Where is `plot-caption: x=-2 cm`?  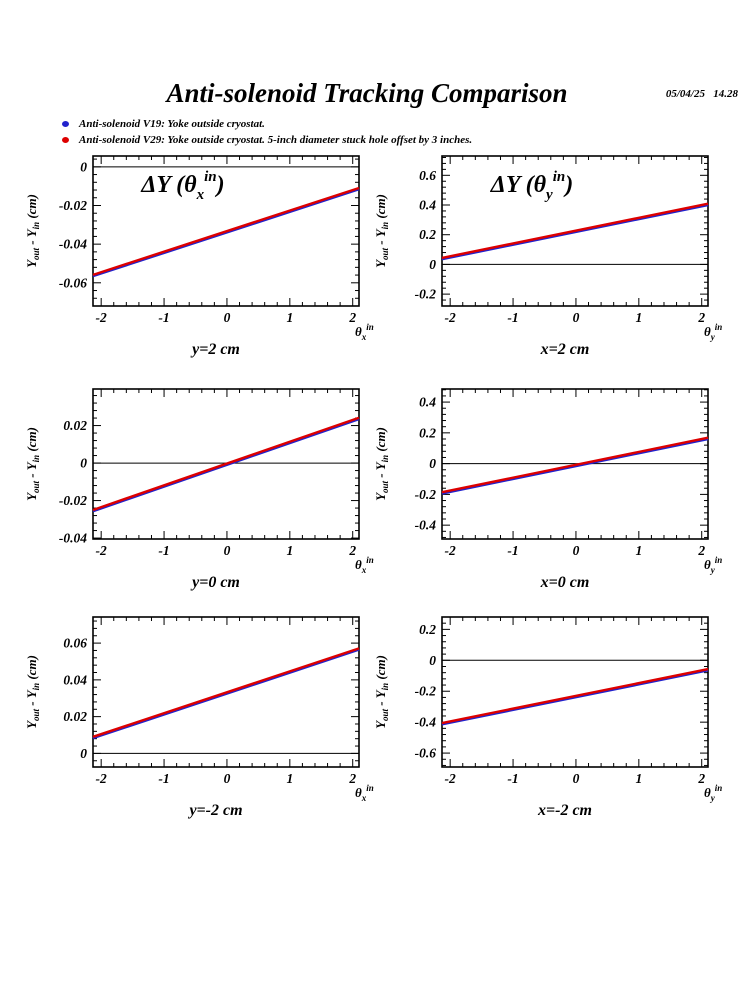 plot-caption: x=-2 cm is located at coordinates (564, 810).